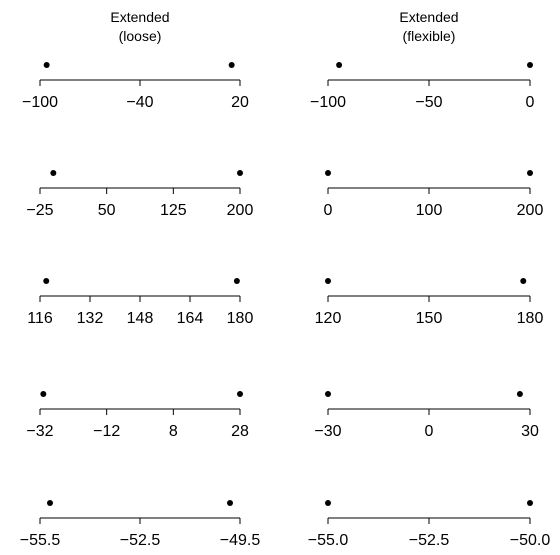 The width and height of the screenshot is (560, 555). What do you see at coordinates (422, 86) in the screenshot?
I see `panel-1: −100 −50 0` at bounding box center [422, 86].